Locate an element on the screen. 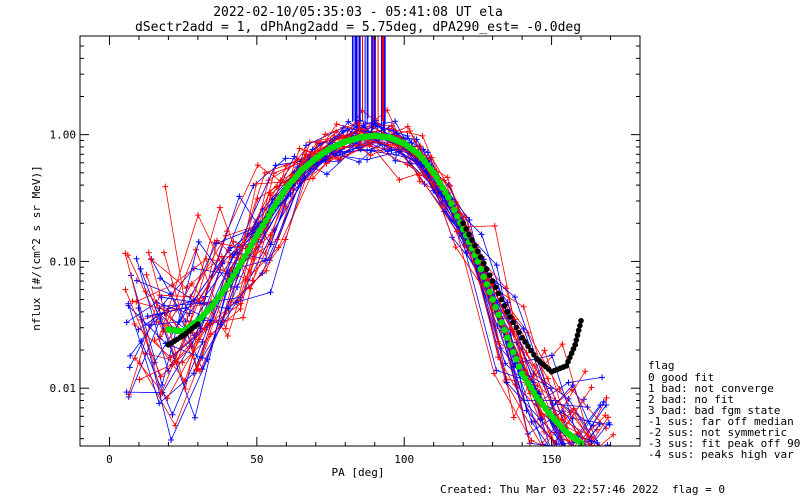 The image size is (800, 500). legend-entry: 1 bad: not converge is located at coordinates (711, 388).